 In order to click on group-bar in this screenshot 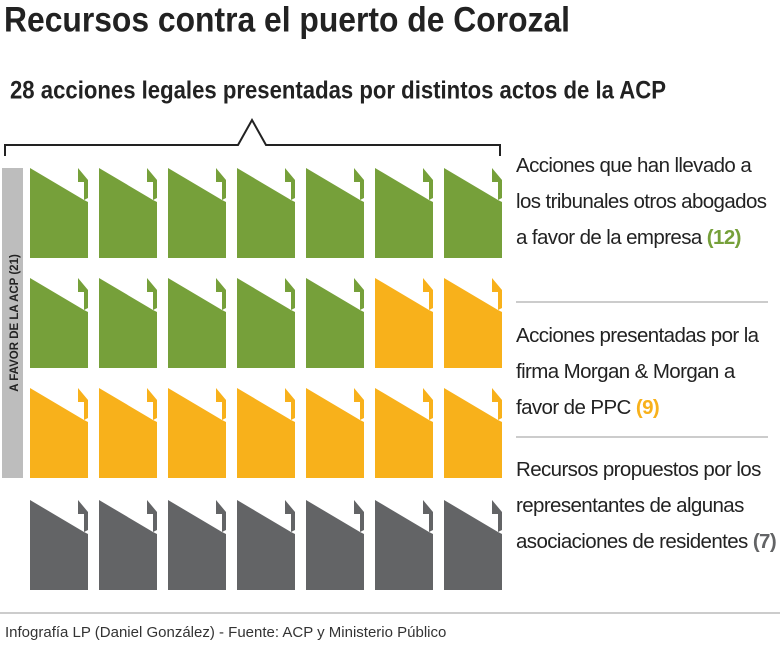, I will do `click(12, 323)`.